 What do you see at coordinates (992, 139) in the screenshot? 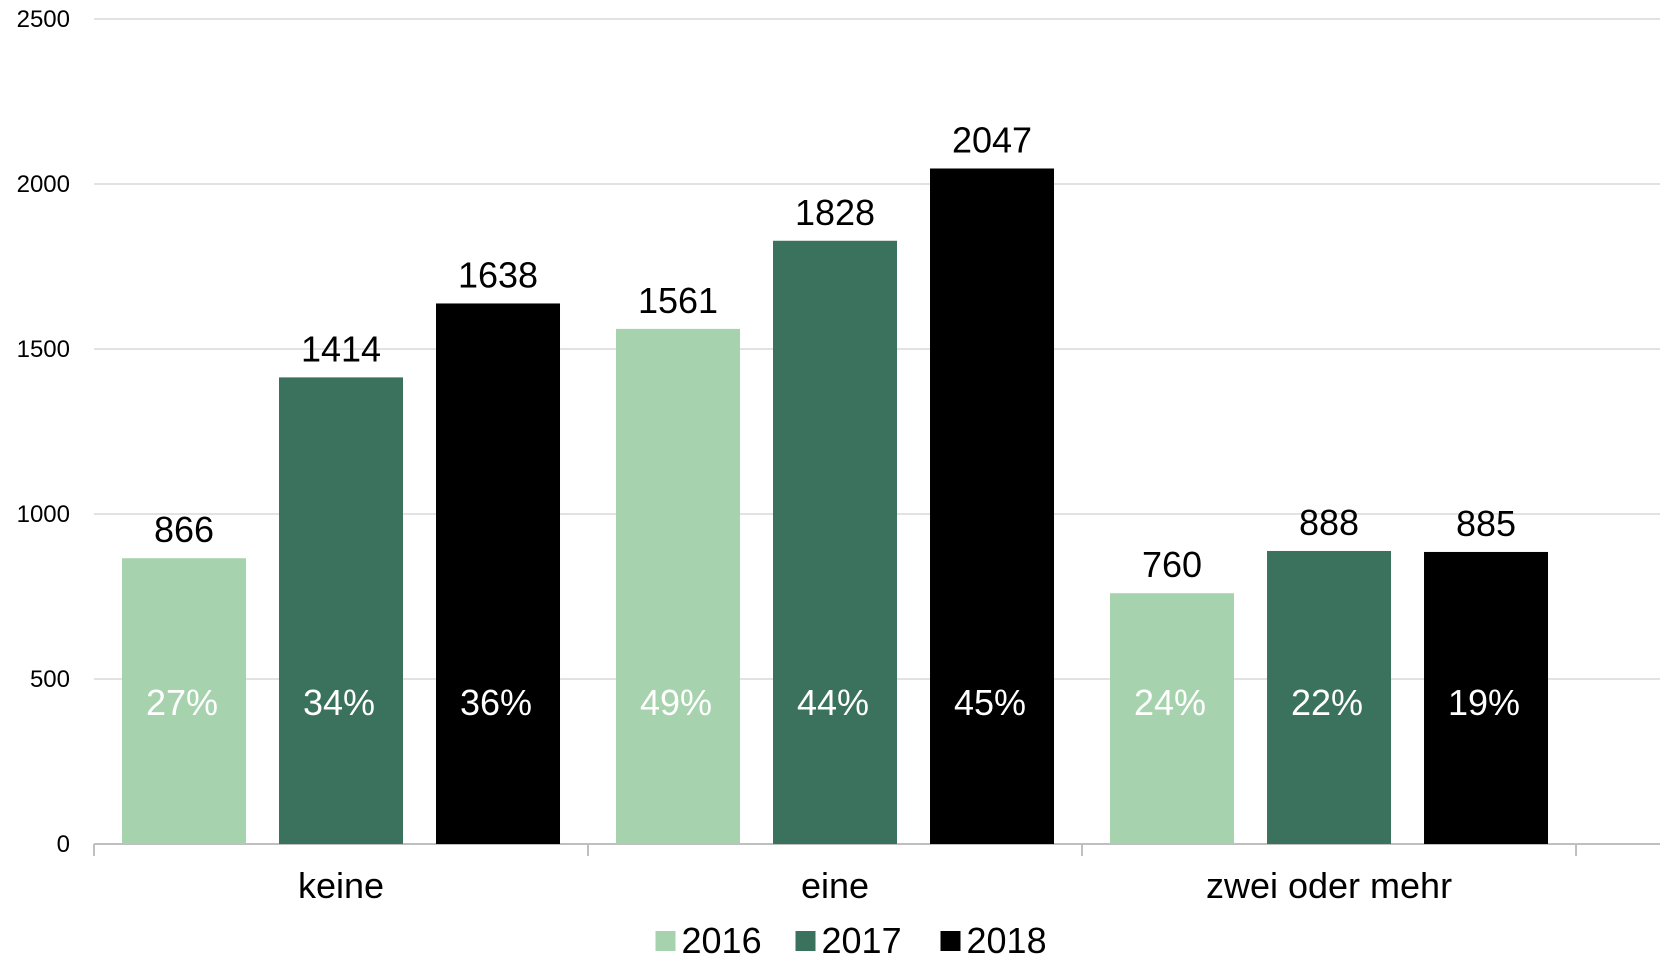
I see `bar-value-label: 2047` at bounding box center [992, 139].